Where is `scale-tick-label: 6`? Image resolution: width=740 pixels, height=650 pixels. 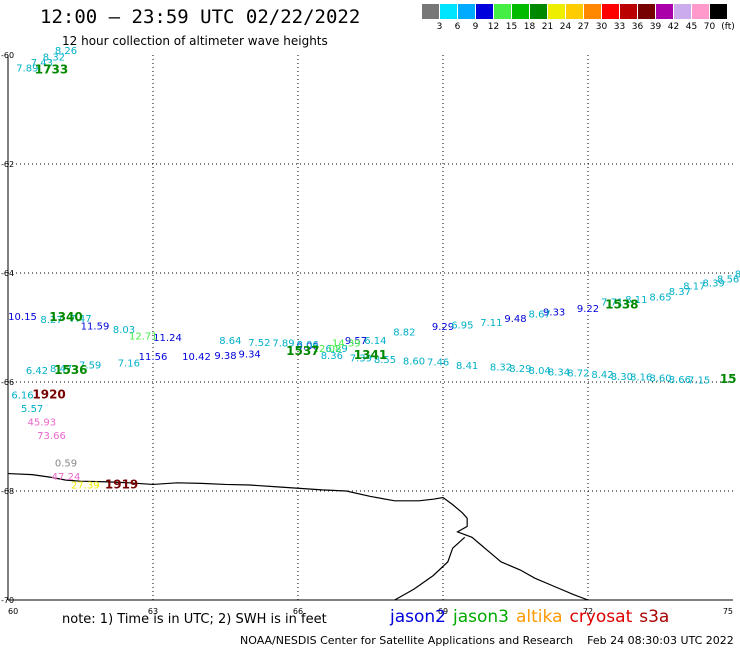
scale-tick-label: 6 is located at coordinates (457, 27).